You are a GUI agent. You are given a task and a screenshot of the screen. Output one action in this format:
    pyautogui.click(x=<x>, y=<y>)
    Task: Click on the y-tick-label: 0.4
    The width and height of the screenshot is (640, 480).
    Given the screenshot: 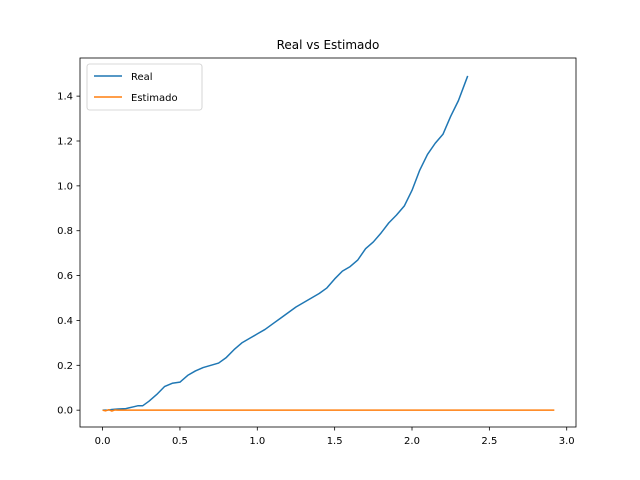 What is the action you would take?
    pyautogui.click(x=65, y=321)
    